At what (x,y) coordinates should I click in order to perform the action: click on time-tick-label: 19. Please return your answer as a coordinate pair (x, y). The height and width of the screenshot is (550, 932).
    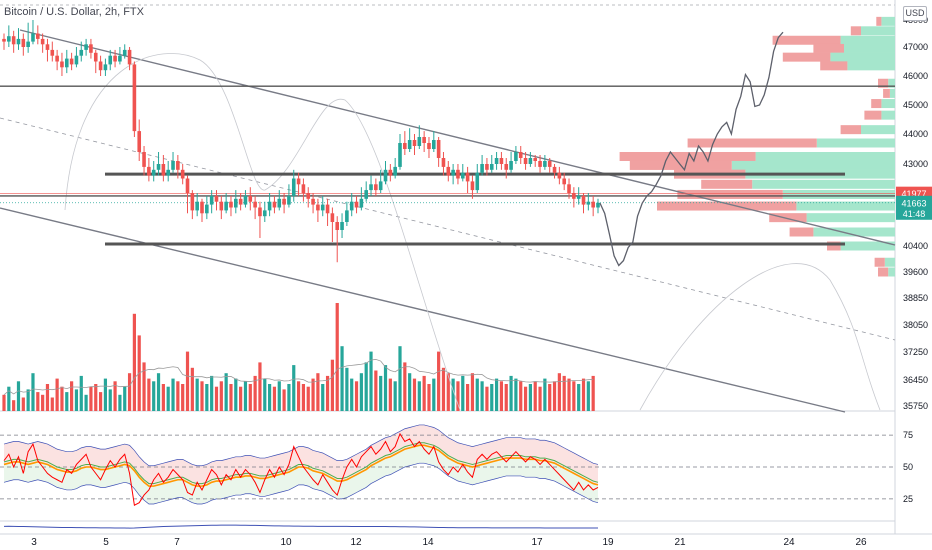
    Looking at the image, I should click on (608, 542).